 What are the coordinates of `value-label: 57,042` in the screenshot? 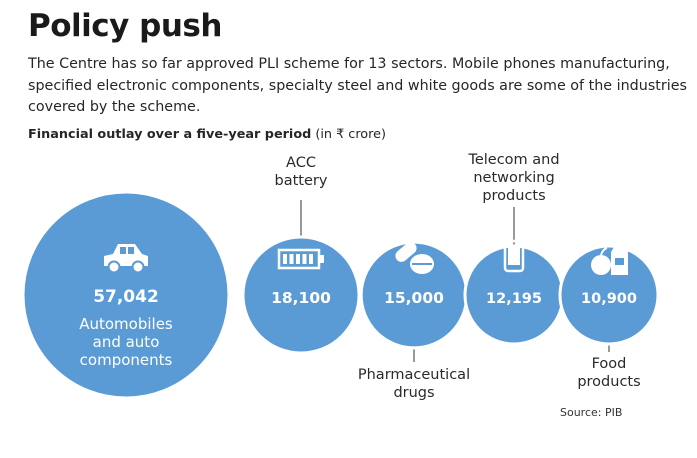 It's located at (126, 297).